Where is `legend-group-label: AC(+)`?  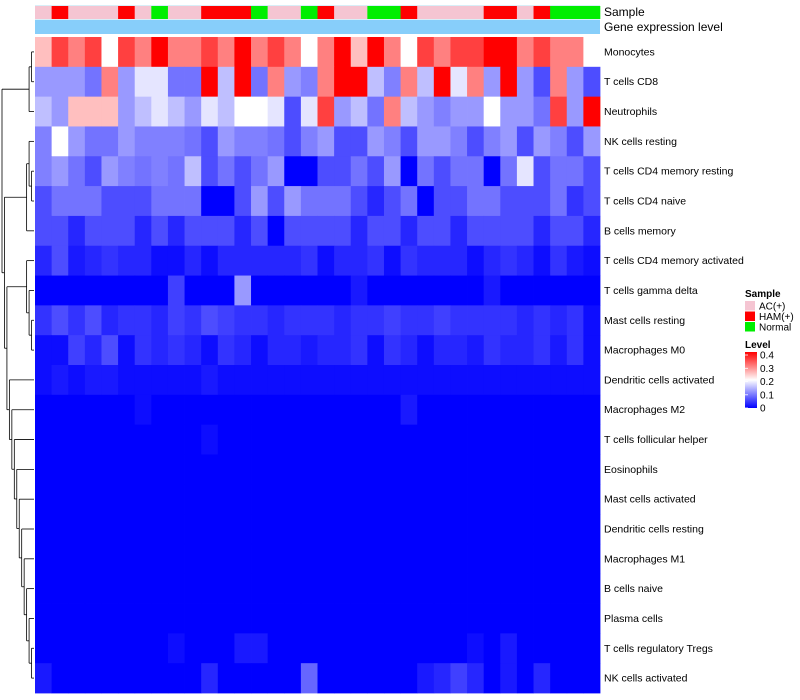
legend-group-label: AC(+) is located at coordinates (772, 307).